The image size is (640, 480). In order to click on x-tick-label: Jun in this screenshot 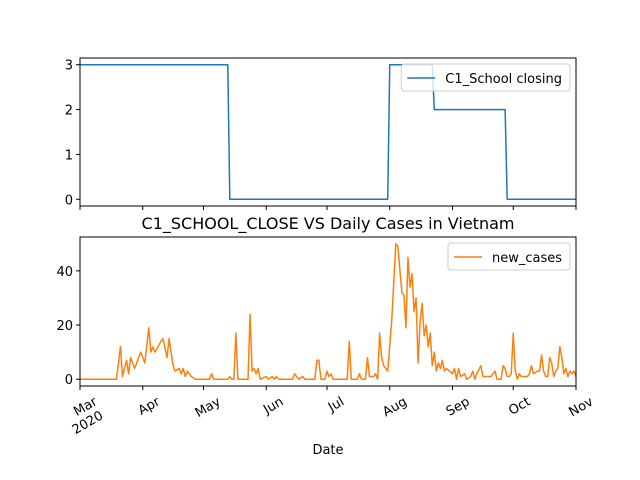, I will do `click(273, 406)`.